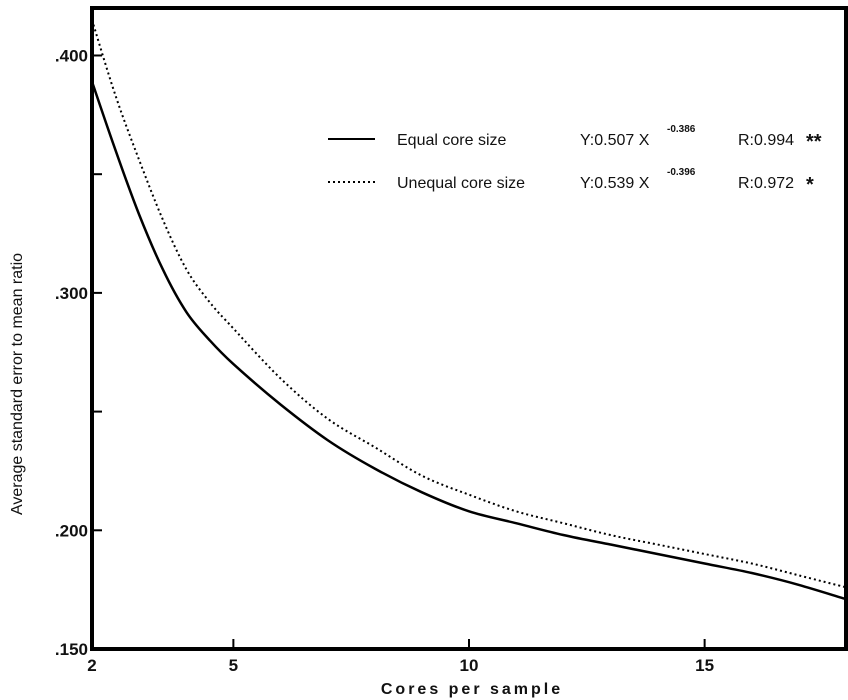 The height and width of the screenshot is (700, 848). What do you see at coordinates (814, 142) in the screenshot?
I see `legend-significance-equal: **` at bounding box center [814, 142].